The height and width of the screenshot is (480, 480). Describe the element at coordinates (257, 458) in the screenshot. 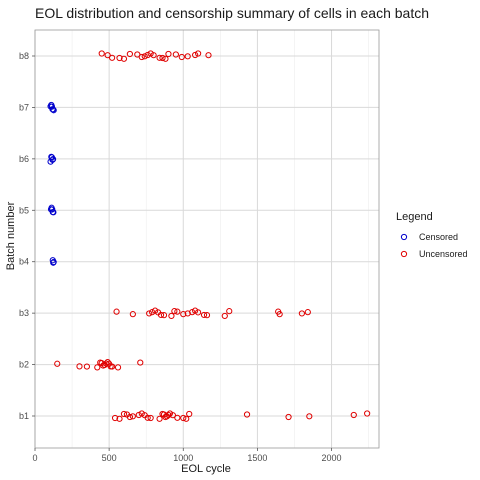

I see `x-tick-label: 1500` at that location.